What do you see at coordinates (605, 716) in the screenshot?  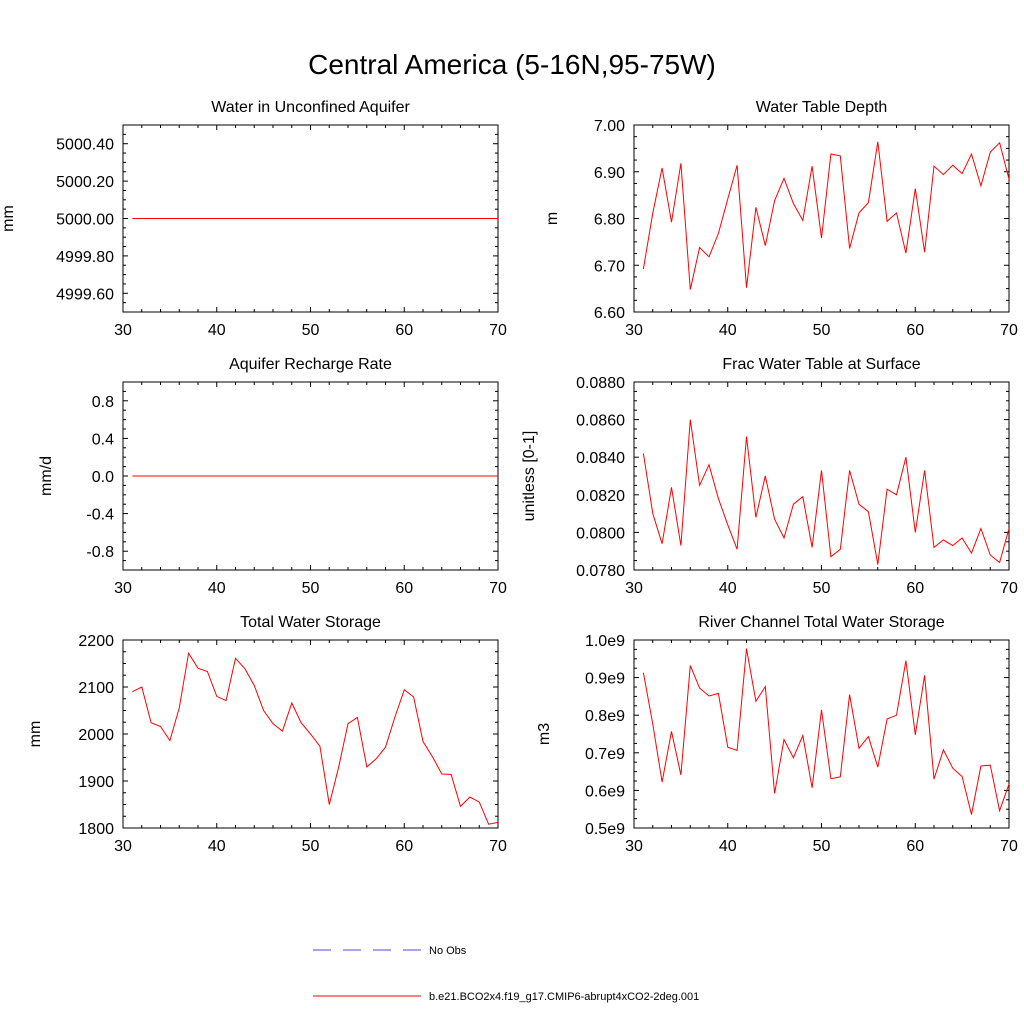 I see `y-tick-label: 0.8e9` at bounding box center [605, 716].